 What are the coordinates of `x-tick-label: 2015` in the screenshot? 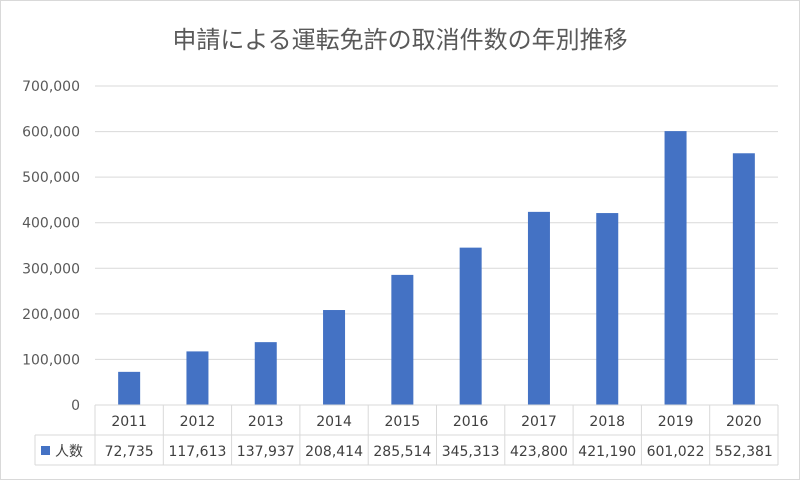 It's located at (403, 422).